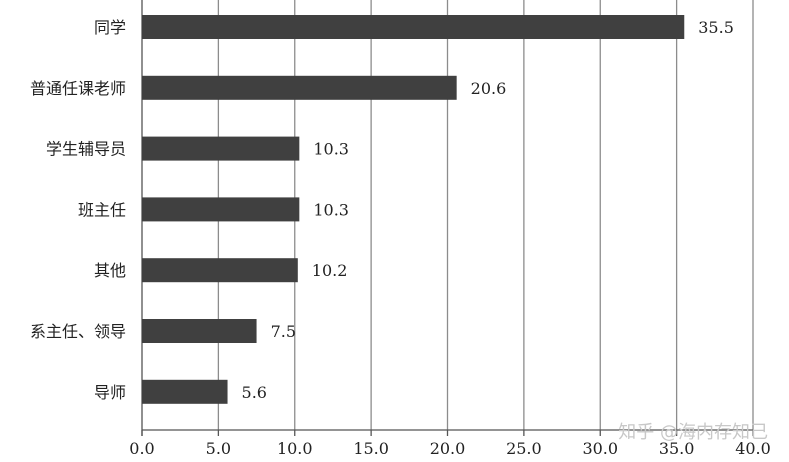 The image size is (789, 462). Describe the element at coordinates (693, 432) in the screenshot. I see `watermark-text: 知乎 @海内存知己` at that location.